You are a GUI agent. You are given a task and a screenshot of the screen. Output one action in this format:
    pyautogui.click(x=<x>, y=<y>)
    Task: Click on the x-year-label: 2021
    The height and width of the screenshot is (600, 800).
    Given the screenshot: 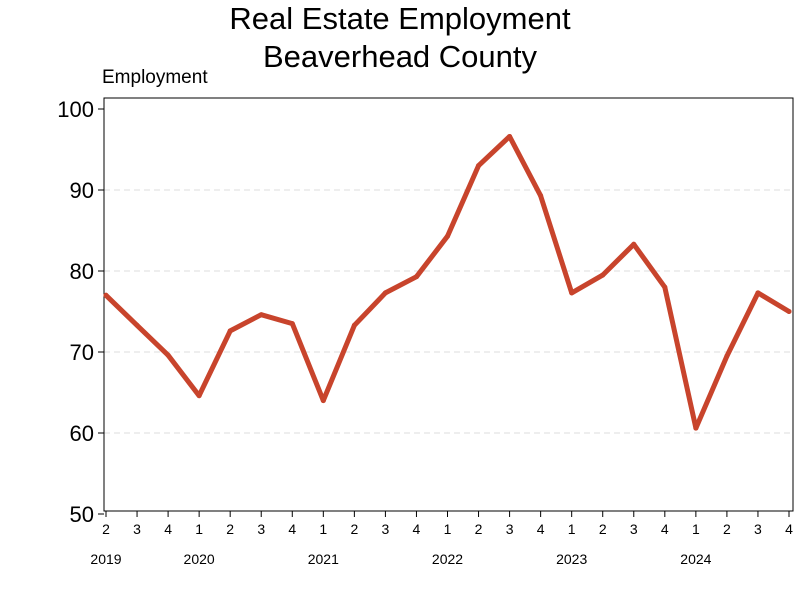 What is the action you would take?
    pyautogui.click(x=323, y=559)
    